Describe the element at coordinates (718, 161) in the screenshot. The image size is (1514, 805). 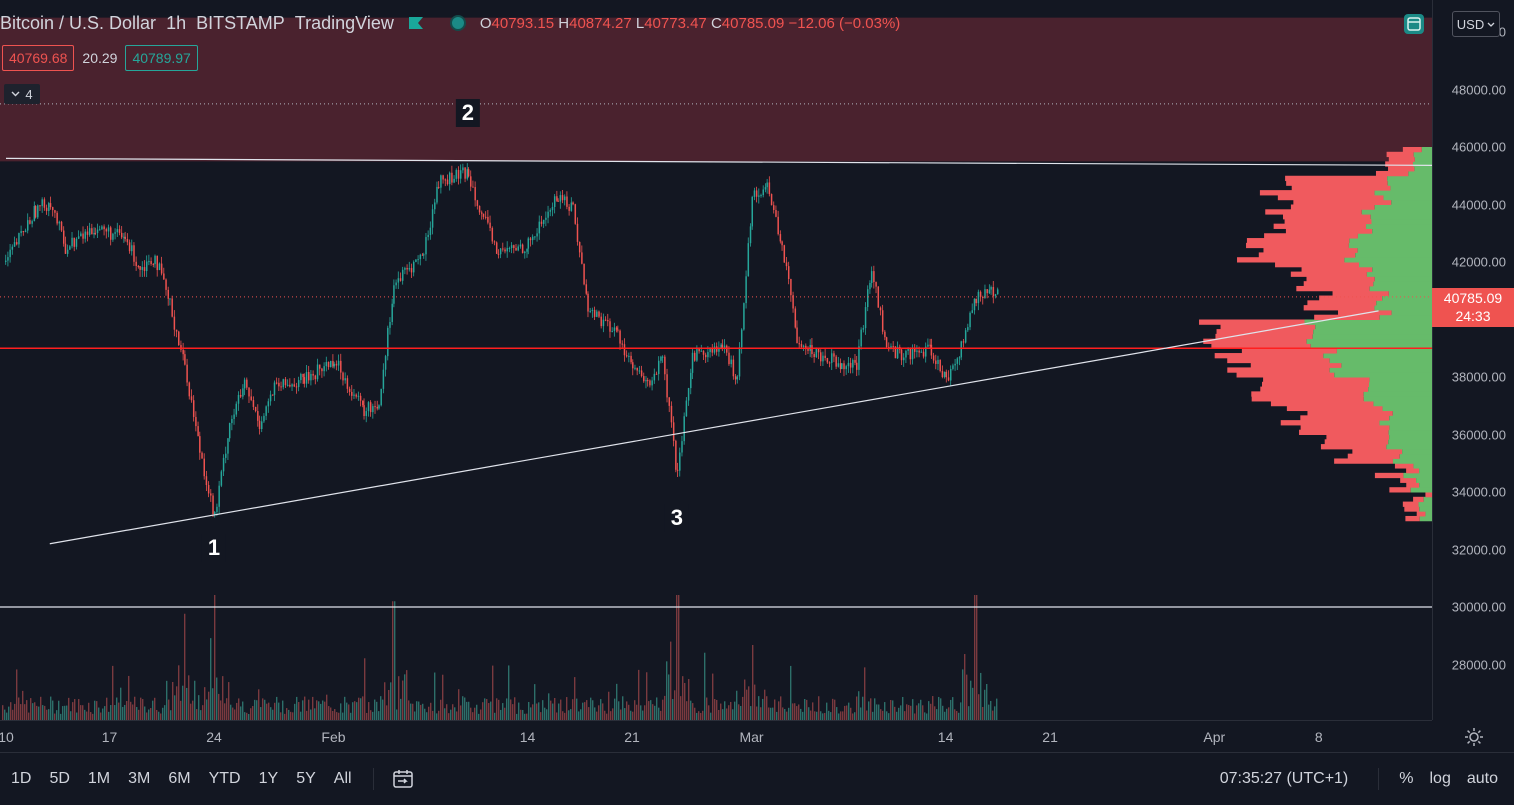
I see `resistance-line` at that location.